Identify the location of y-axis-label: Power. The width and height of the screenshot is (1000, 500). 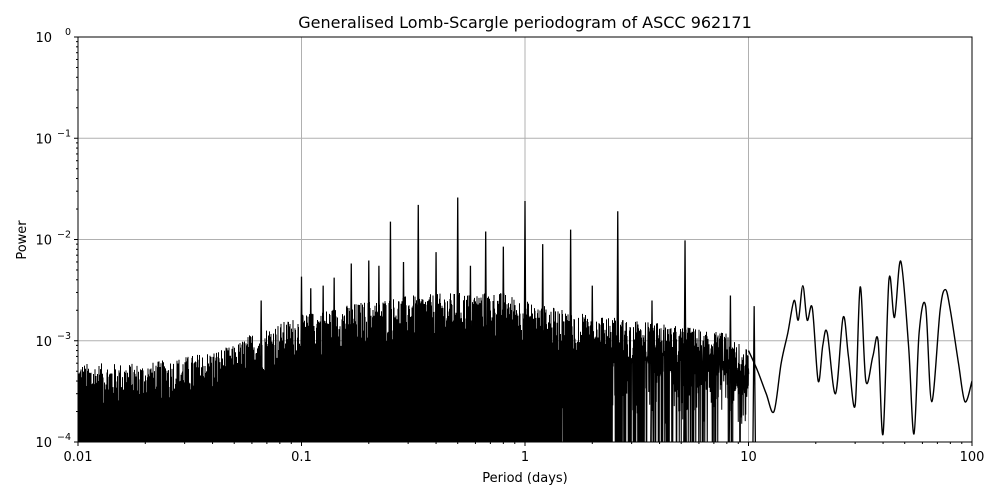
(22, 240).